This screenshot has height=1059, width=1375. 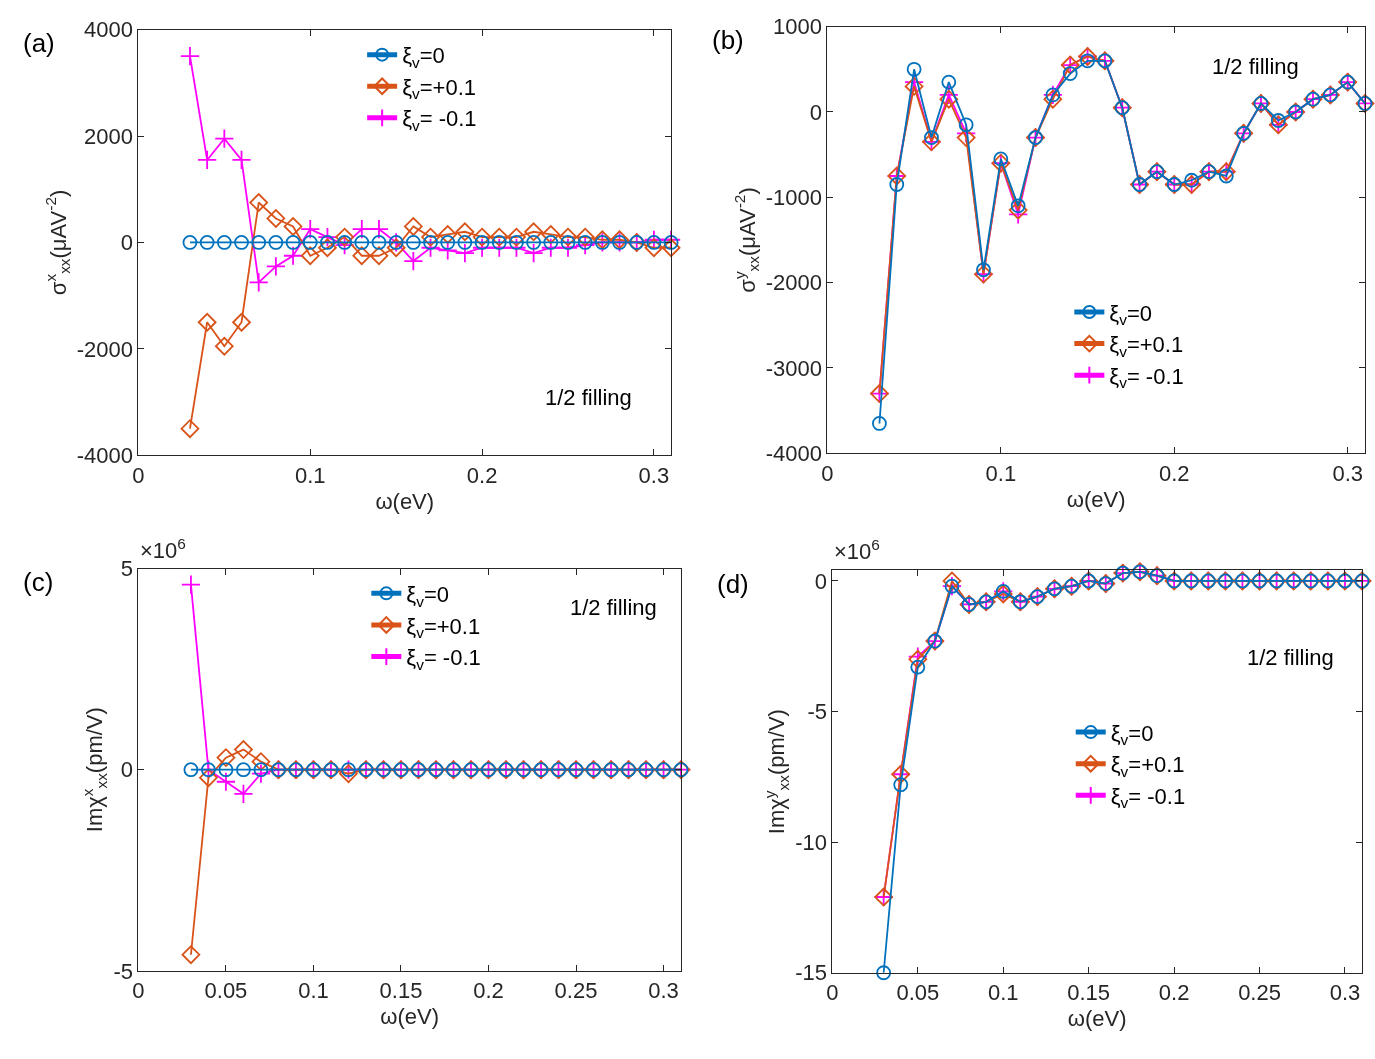 What do you see at coordinates (733, 584) in the screenshot?
I see `chart-title: (d)` at bounding box center [733, 584].